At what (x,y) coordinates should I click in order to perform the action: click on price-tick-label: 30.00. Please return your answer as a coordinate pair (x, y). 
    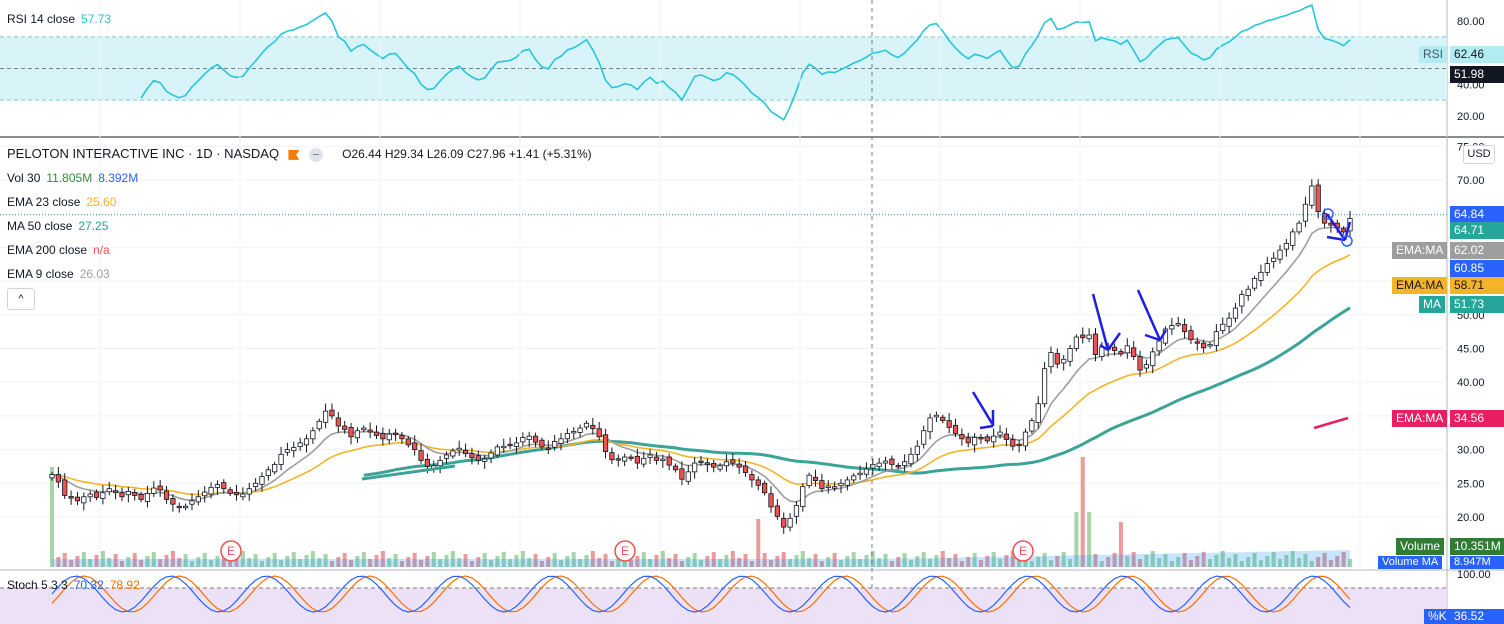
    Looking at the image, I should click on (1471, 451).